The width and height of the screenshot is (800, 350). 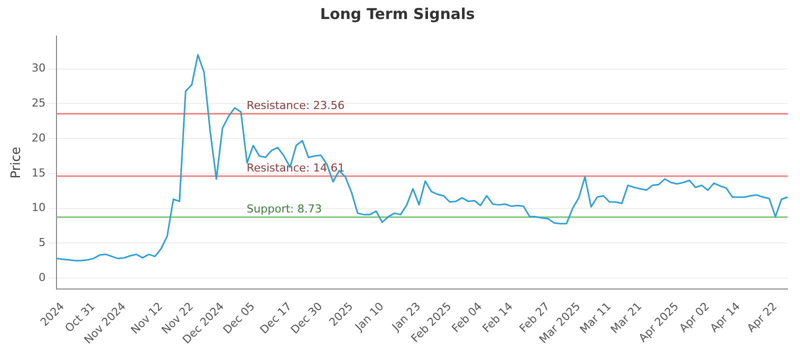 What do you see at coordinates (306, 318) in the screenshot?
I see `x-tick-label: Dec 30` at bounding box center [306, 318].